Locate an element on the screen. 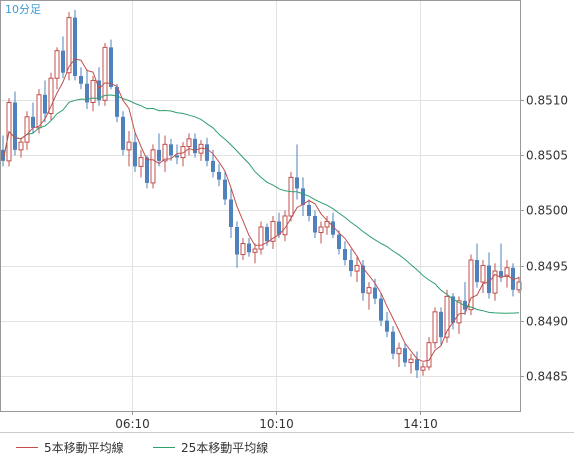  period-label: 10分足 is located at coordinates (23, 9).